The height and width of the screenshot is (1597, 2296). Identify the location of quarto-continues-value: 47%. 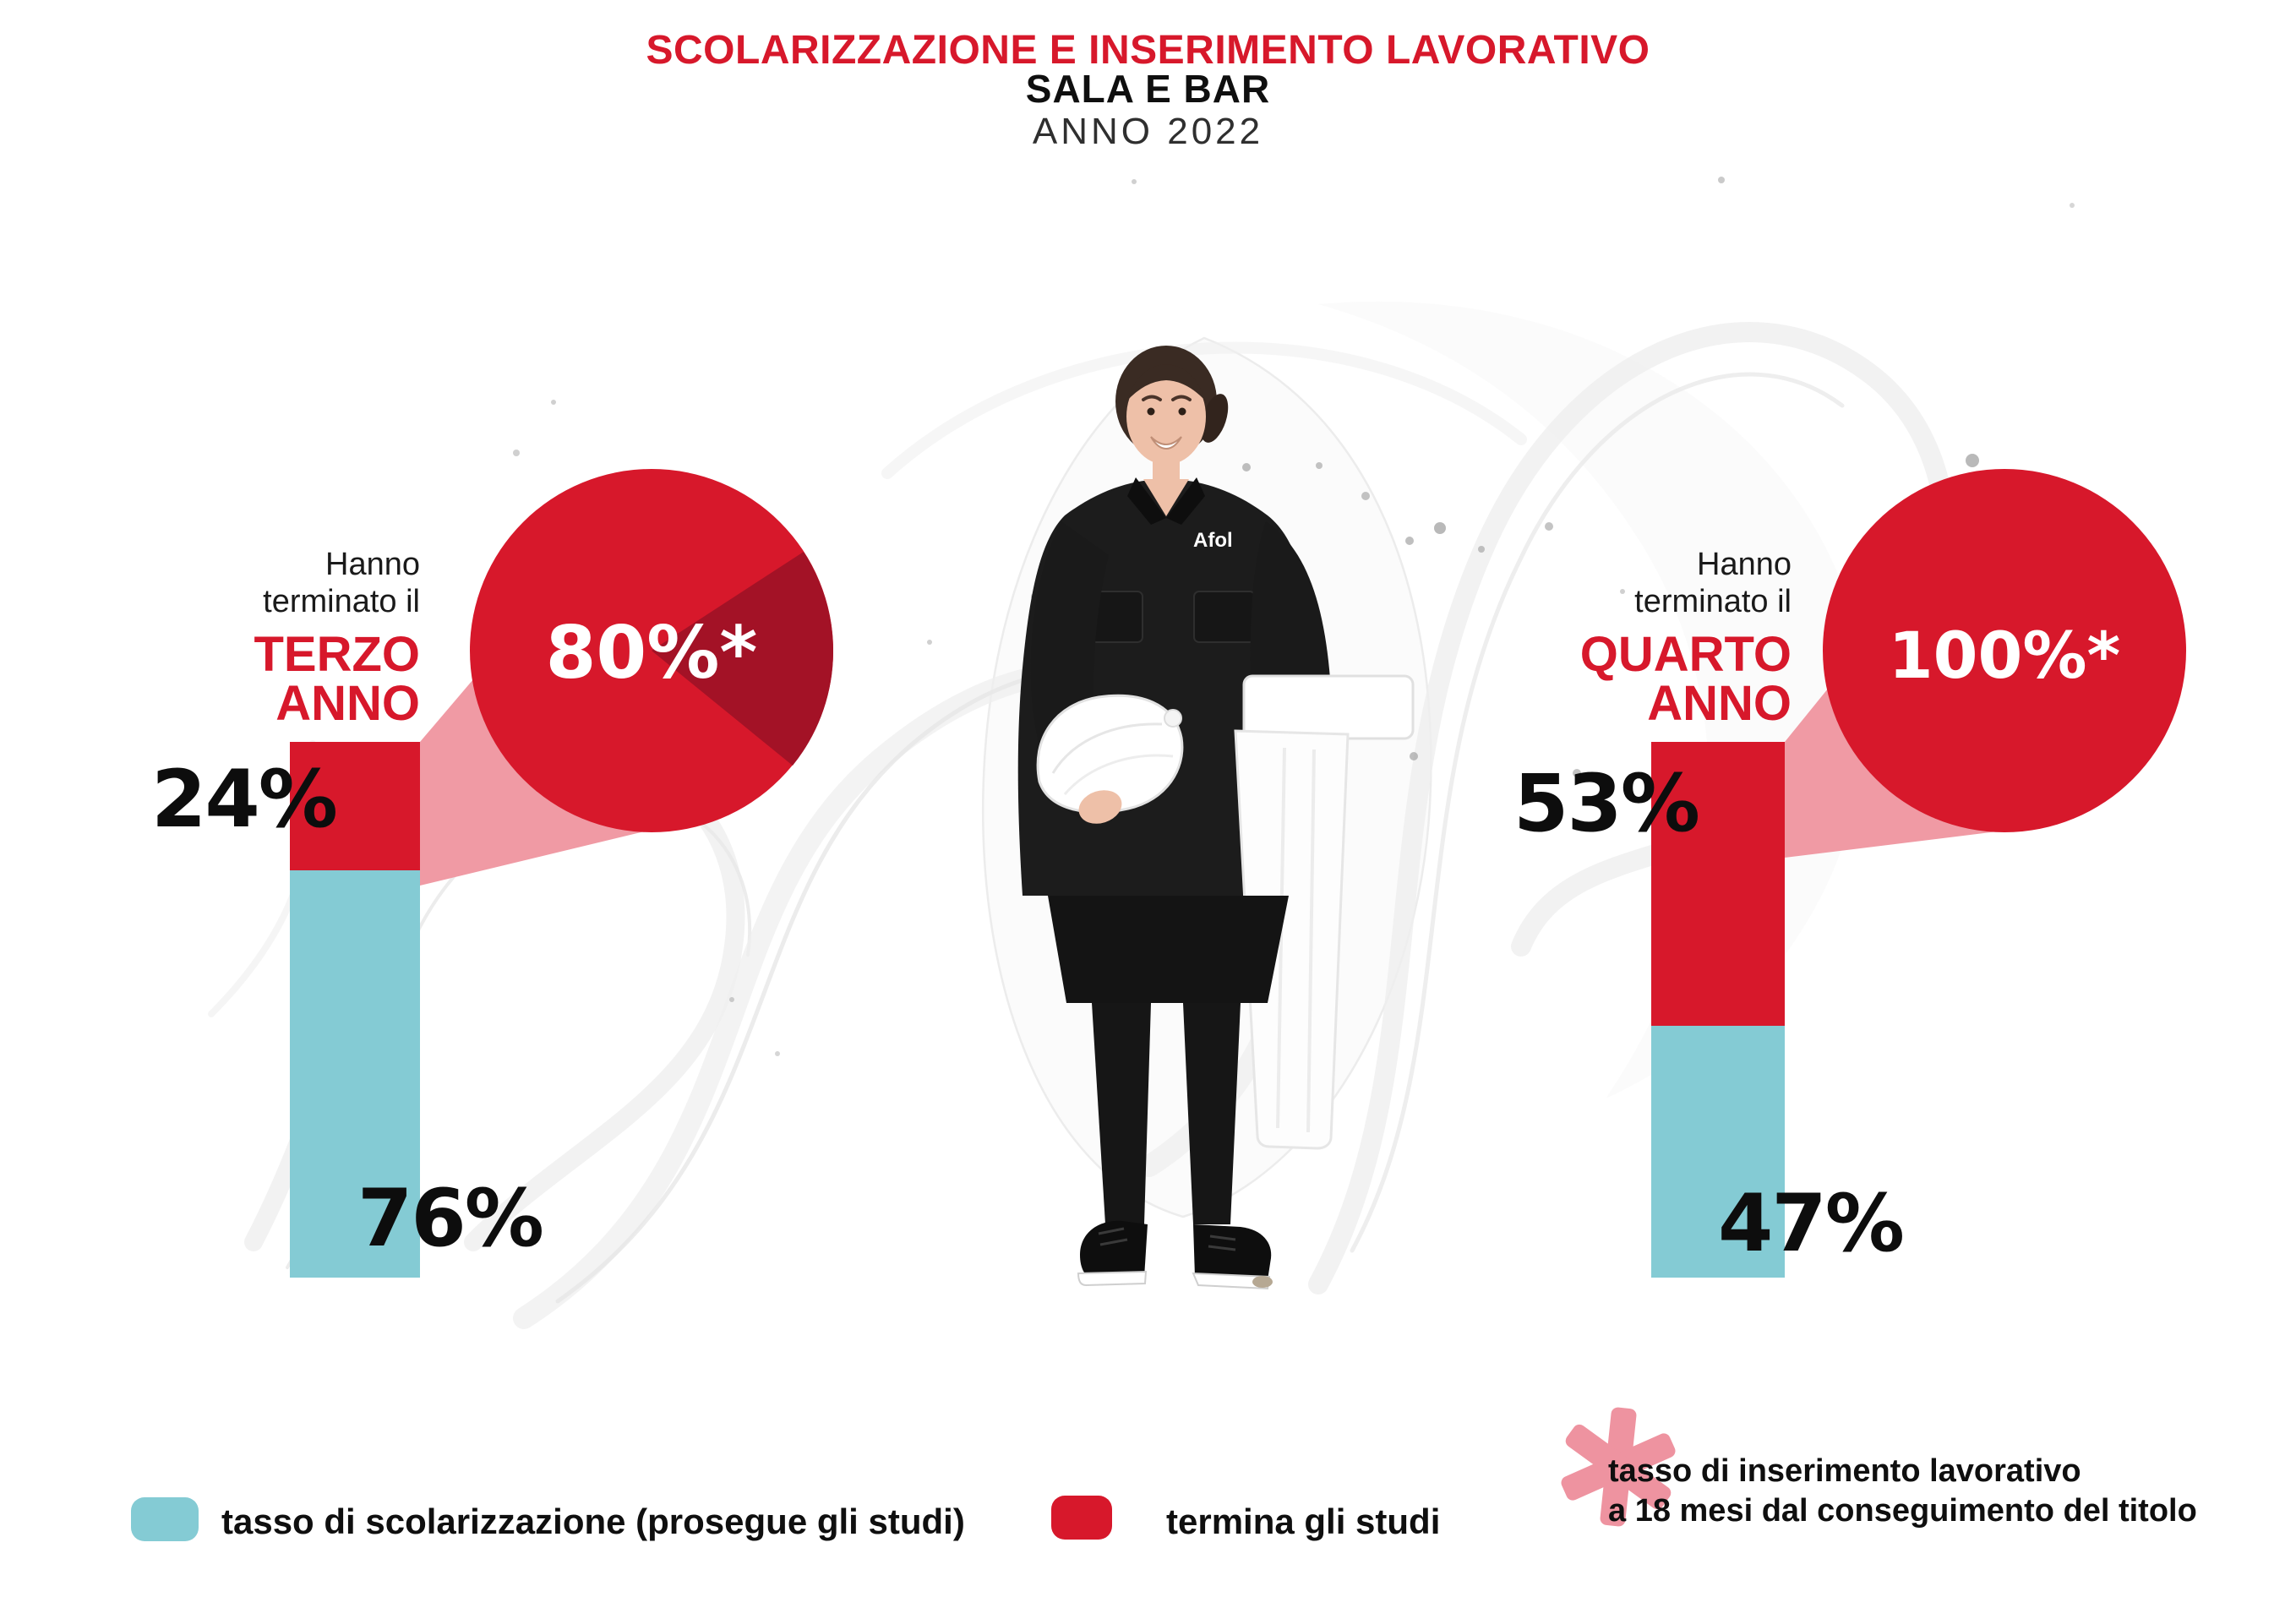
(1811, 1224).